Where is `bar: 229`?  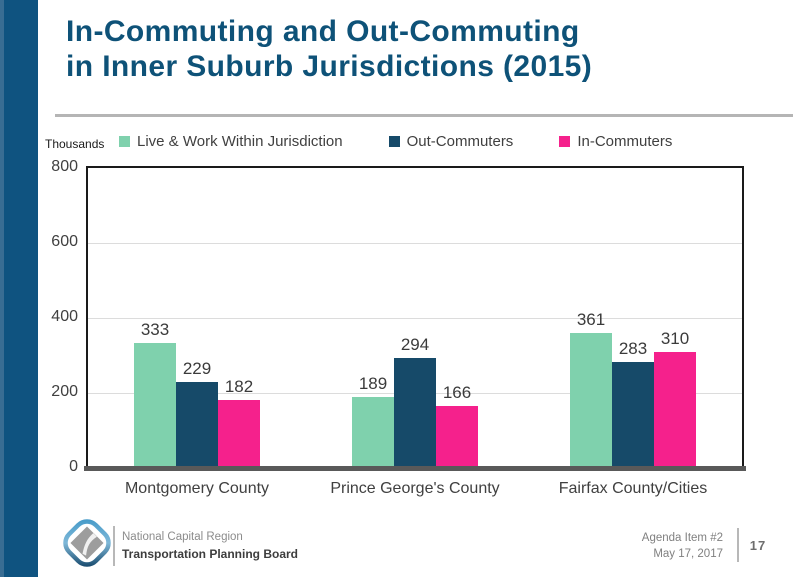 bar: 229 is located at coordinates (197, 413).